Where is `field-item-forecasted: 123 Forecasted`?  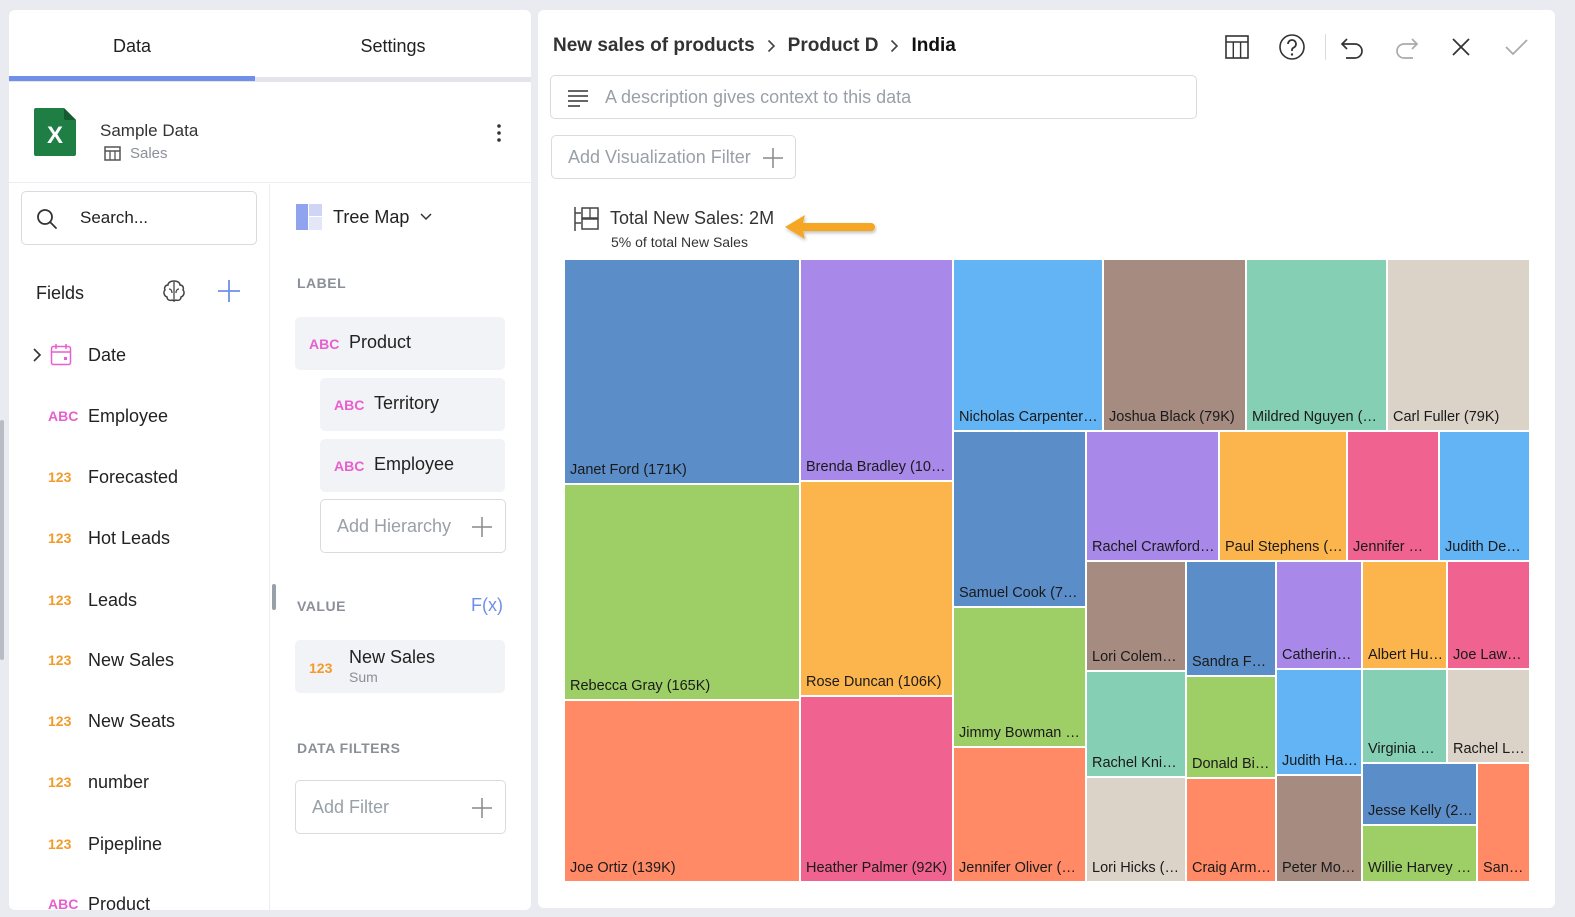 field-item-forecasted: 123 Forecasted is located at coordinates (139, 479).